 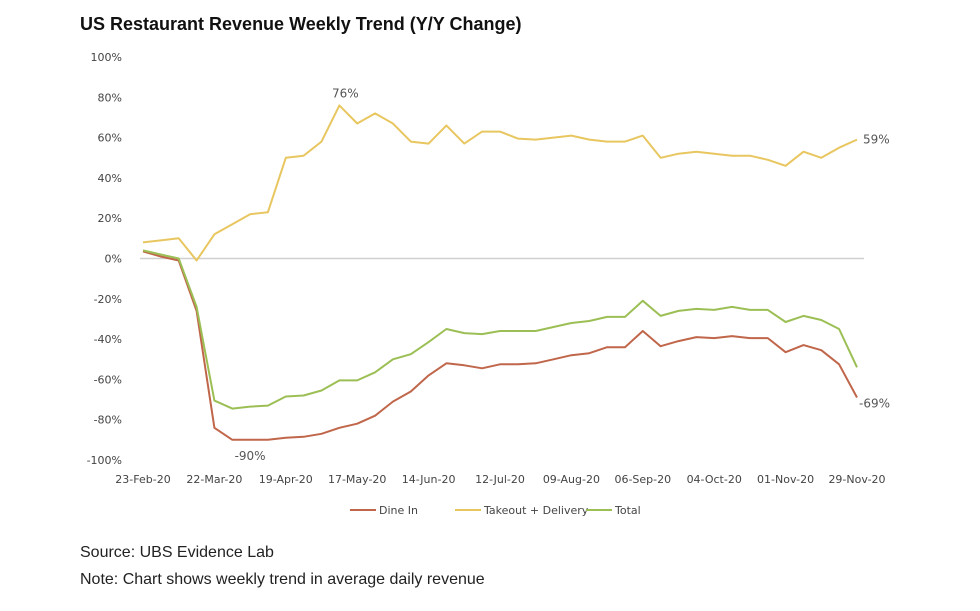 What do you see at coordinates (714, 479) in the screenshot?
I see `x-tick-label: 04-Oct-20` at bounding box center [714, 479].